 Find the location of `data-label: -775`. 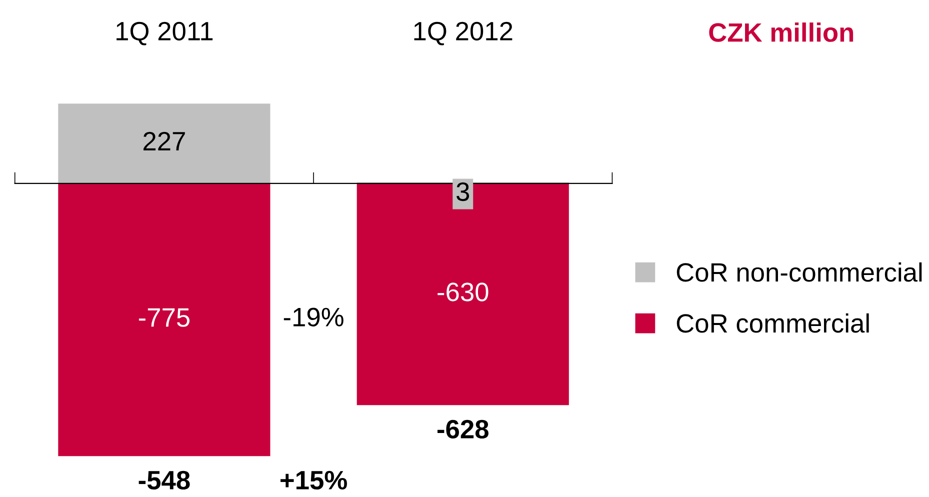

data-label: -775 is located at coordinates (164, 317).